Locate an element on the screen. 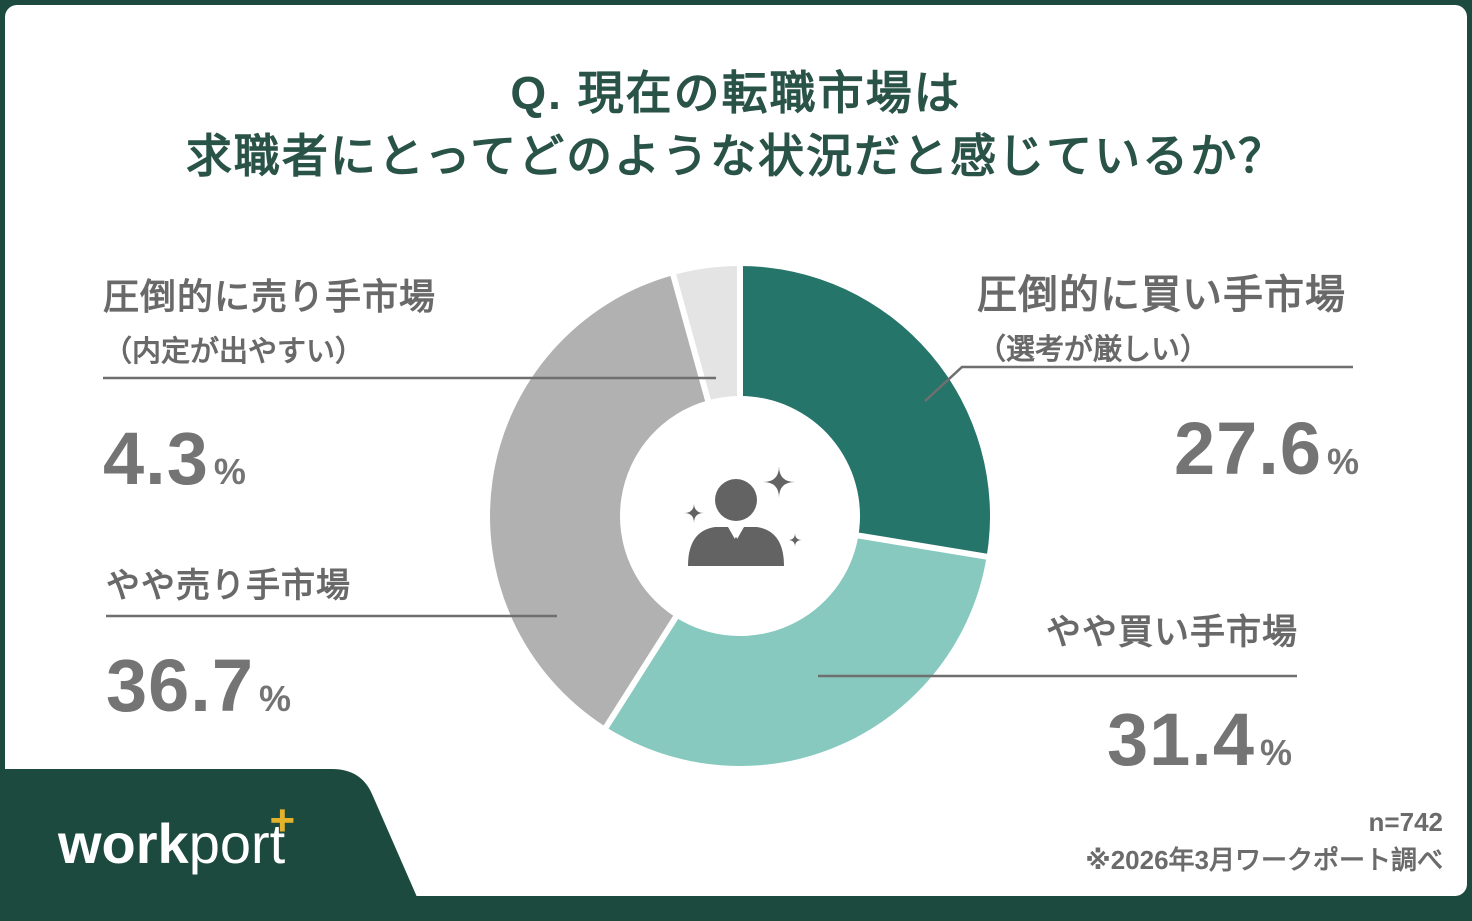 This screenshot has height=921, width=1472. callout-sublabel: （選考が厳しい） is located at coordinates (1093, 350).